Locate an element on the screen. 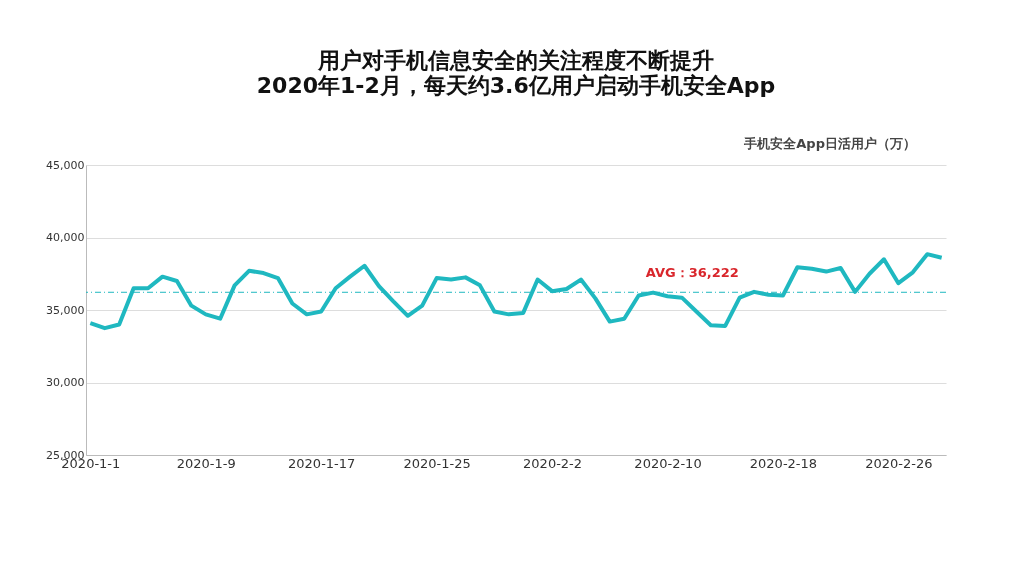 The height and width of the screenshot is (576, 1024). x-tick-label: 2020-2-10 is located at coordinates (668, 463).